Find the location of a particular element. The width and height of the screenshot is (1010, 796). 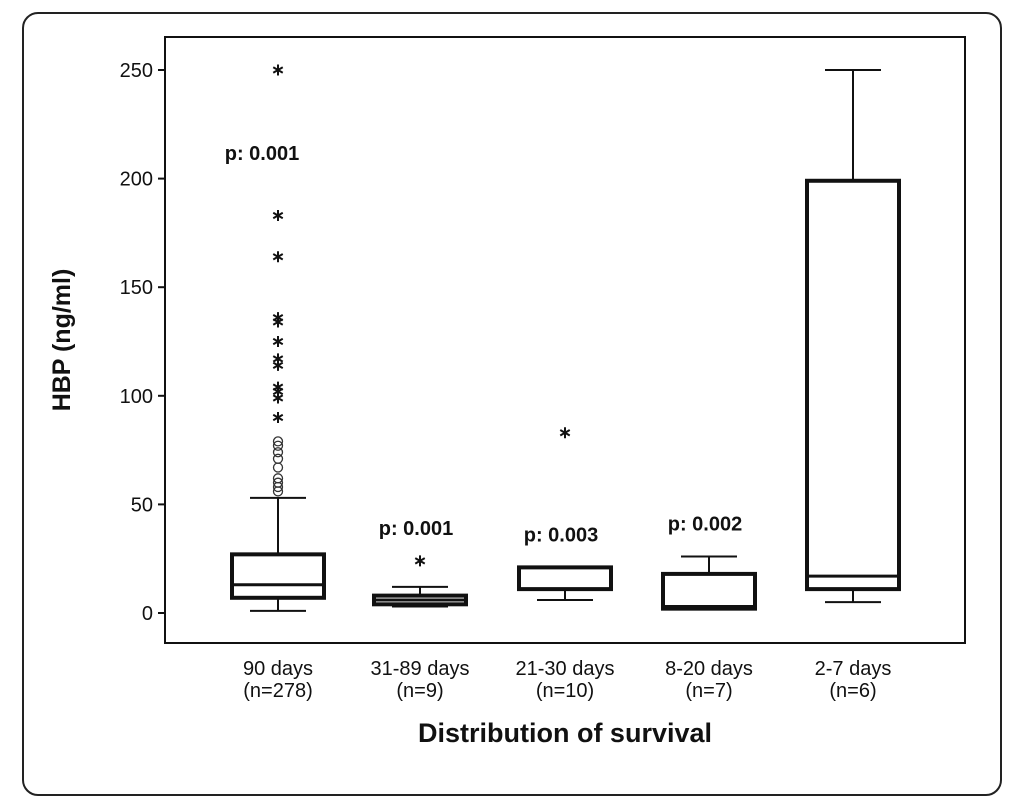

x-tick-label: 31-89 days is located at coordinates (420, 669).